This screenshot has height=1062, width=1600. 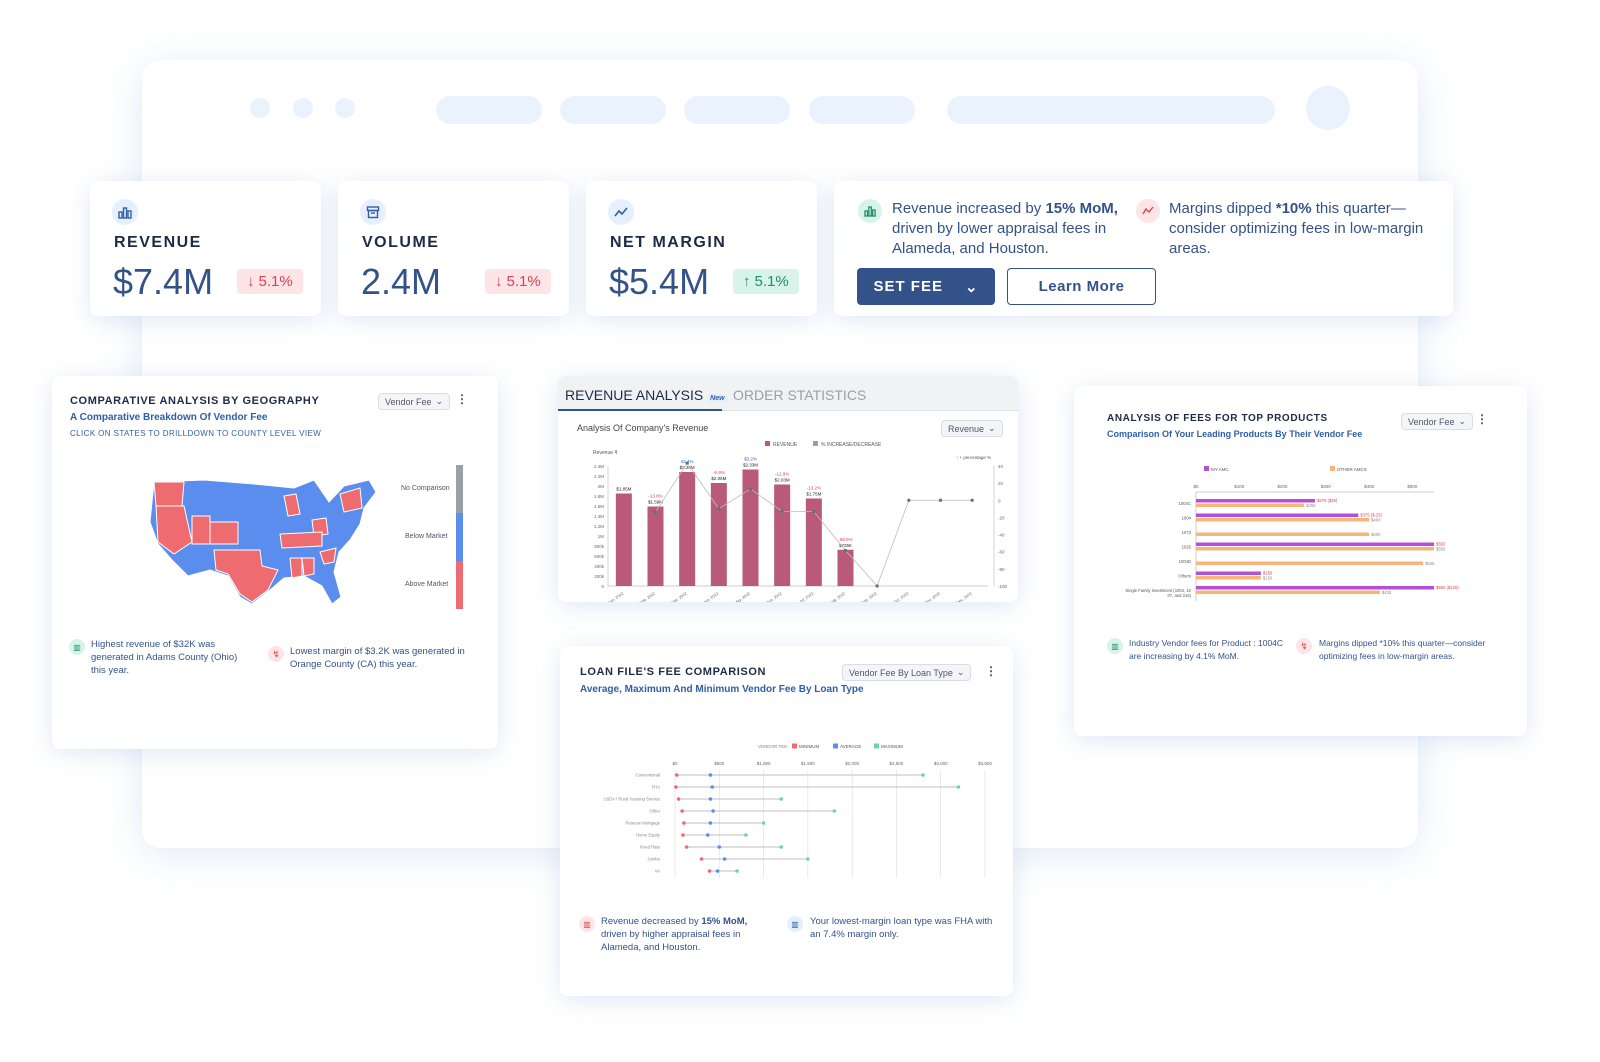 I want to click on legend-label: AVERAGE, so click(x=850, y=746).